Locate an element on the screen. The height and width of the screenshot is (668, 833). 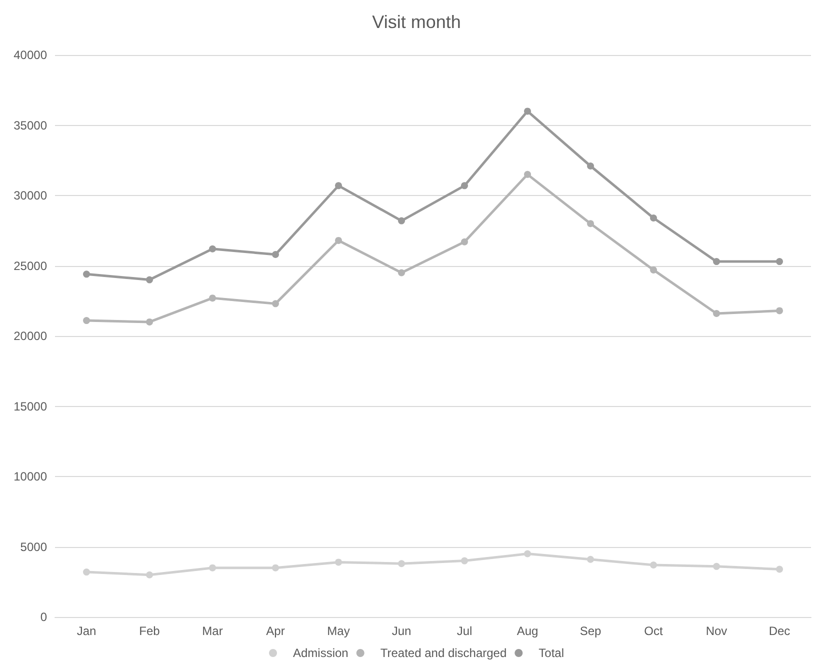
chart-title: Visit month is located at coordinates (416, 22).